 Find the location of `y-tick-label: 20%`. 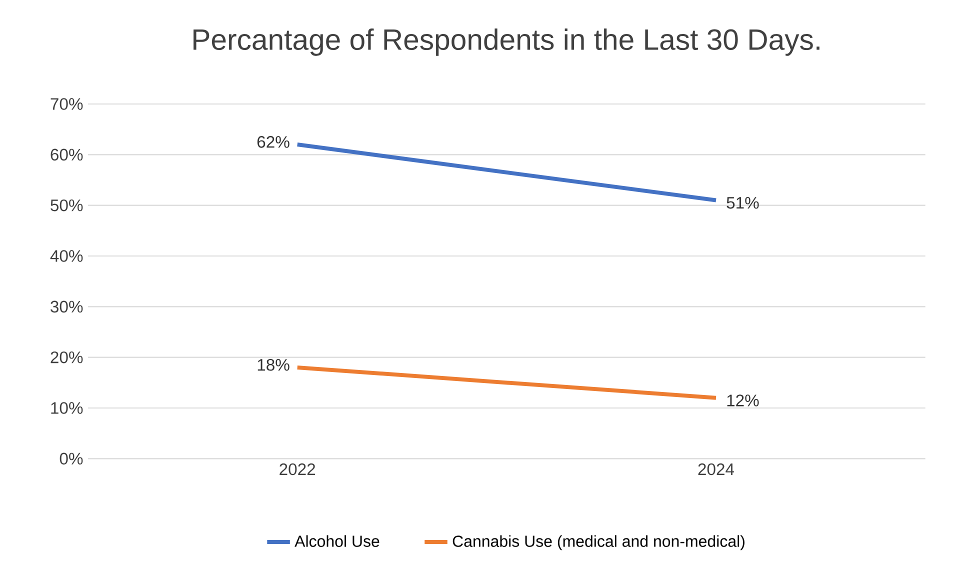

y-tick-label: 20% is located at coordinates (66, 358).